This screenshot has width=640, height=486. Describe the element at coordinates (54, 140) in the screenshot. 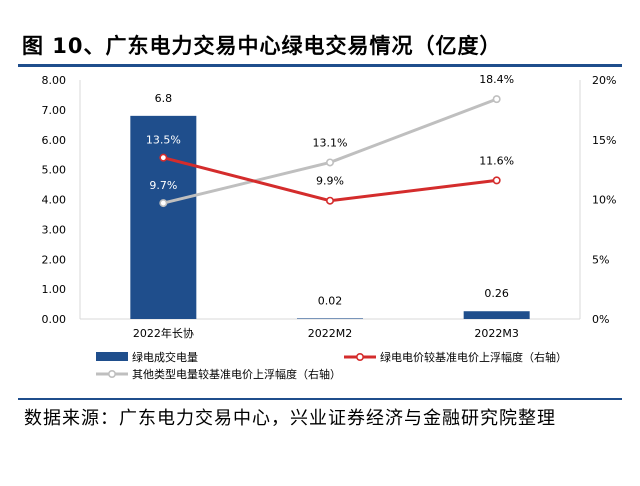

I see `left-tick-label: 6.00` at that location.